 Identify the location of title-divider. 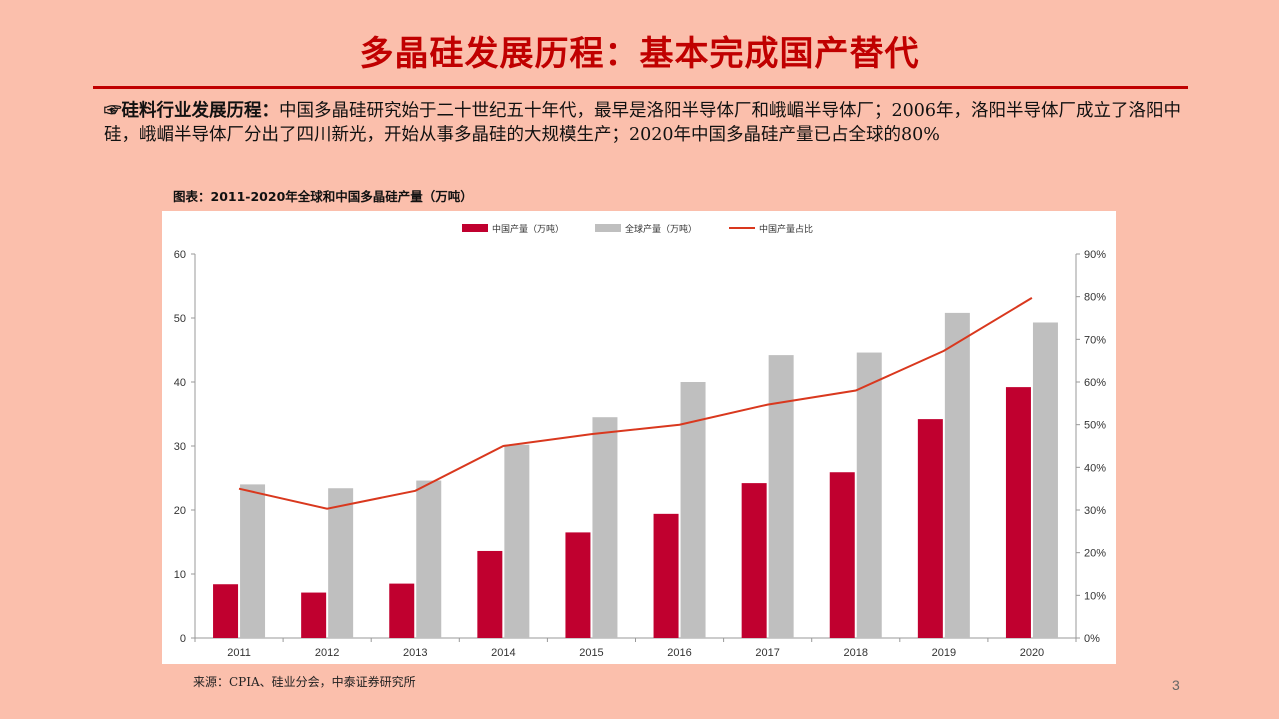
(640, 87).